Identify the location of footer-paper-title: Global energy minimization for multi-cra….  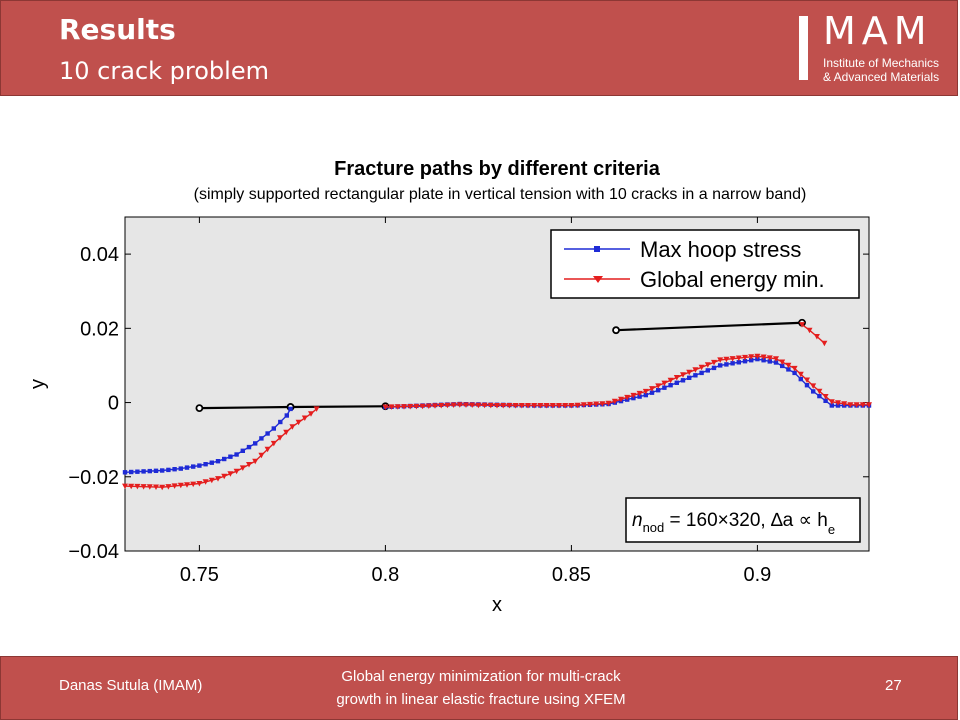
(481, 688).